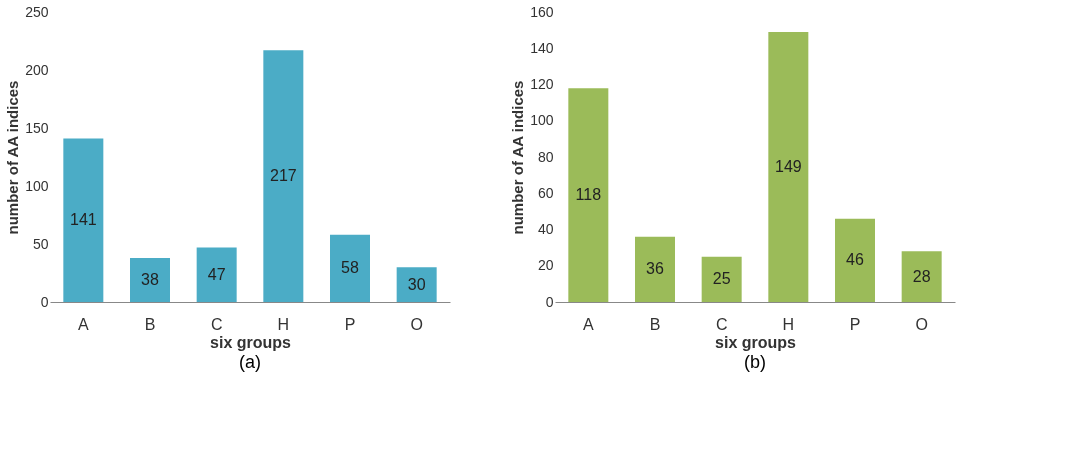  I want to click on y-tick-label: 160, so click(542, 11).